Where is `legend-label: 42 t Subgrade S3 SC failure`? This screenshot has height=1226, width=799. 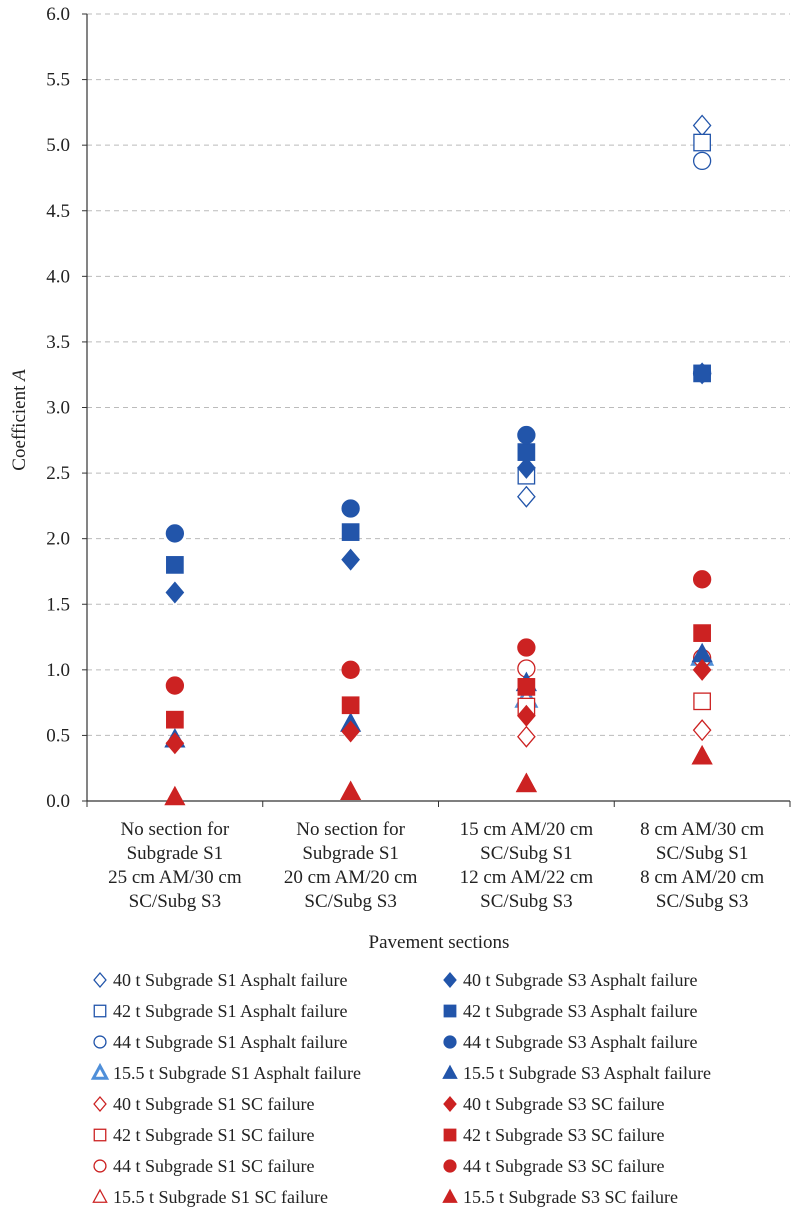
legend-label: 42 t Subgrade S3 SC failure is located at coordinates (563, 1135).